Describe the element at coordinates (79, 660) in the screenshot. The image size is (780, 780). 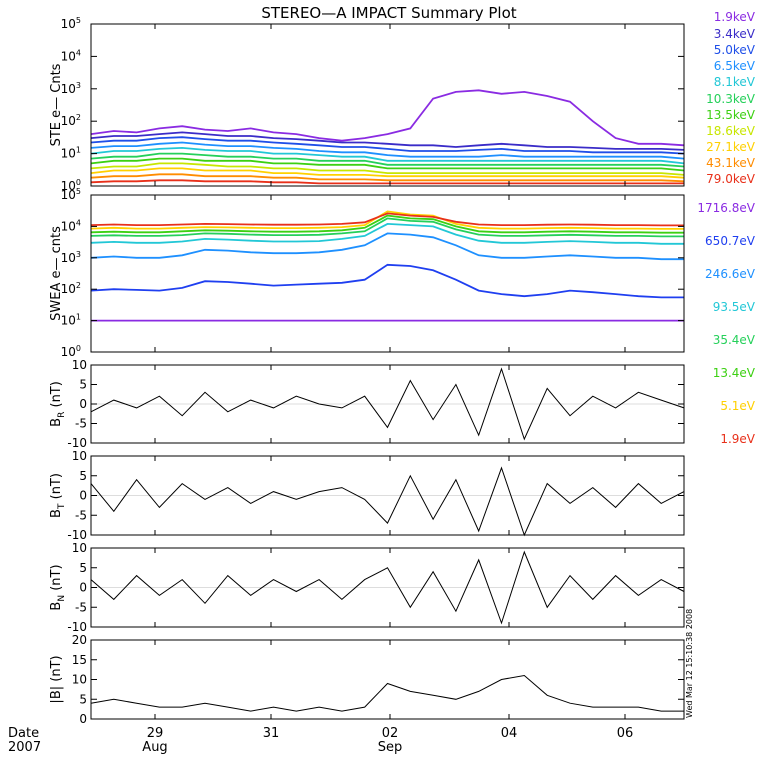
I see `ytick-label: 15` at that location.